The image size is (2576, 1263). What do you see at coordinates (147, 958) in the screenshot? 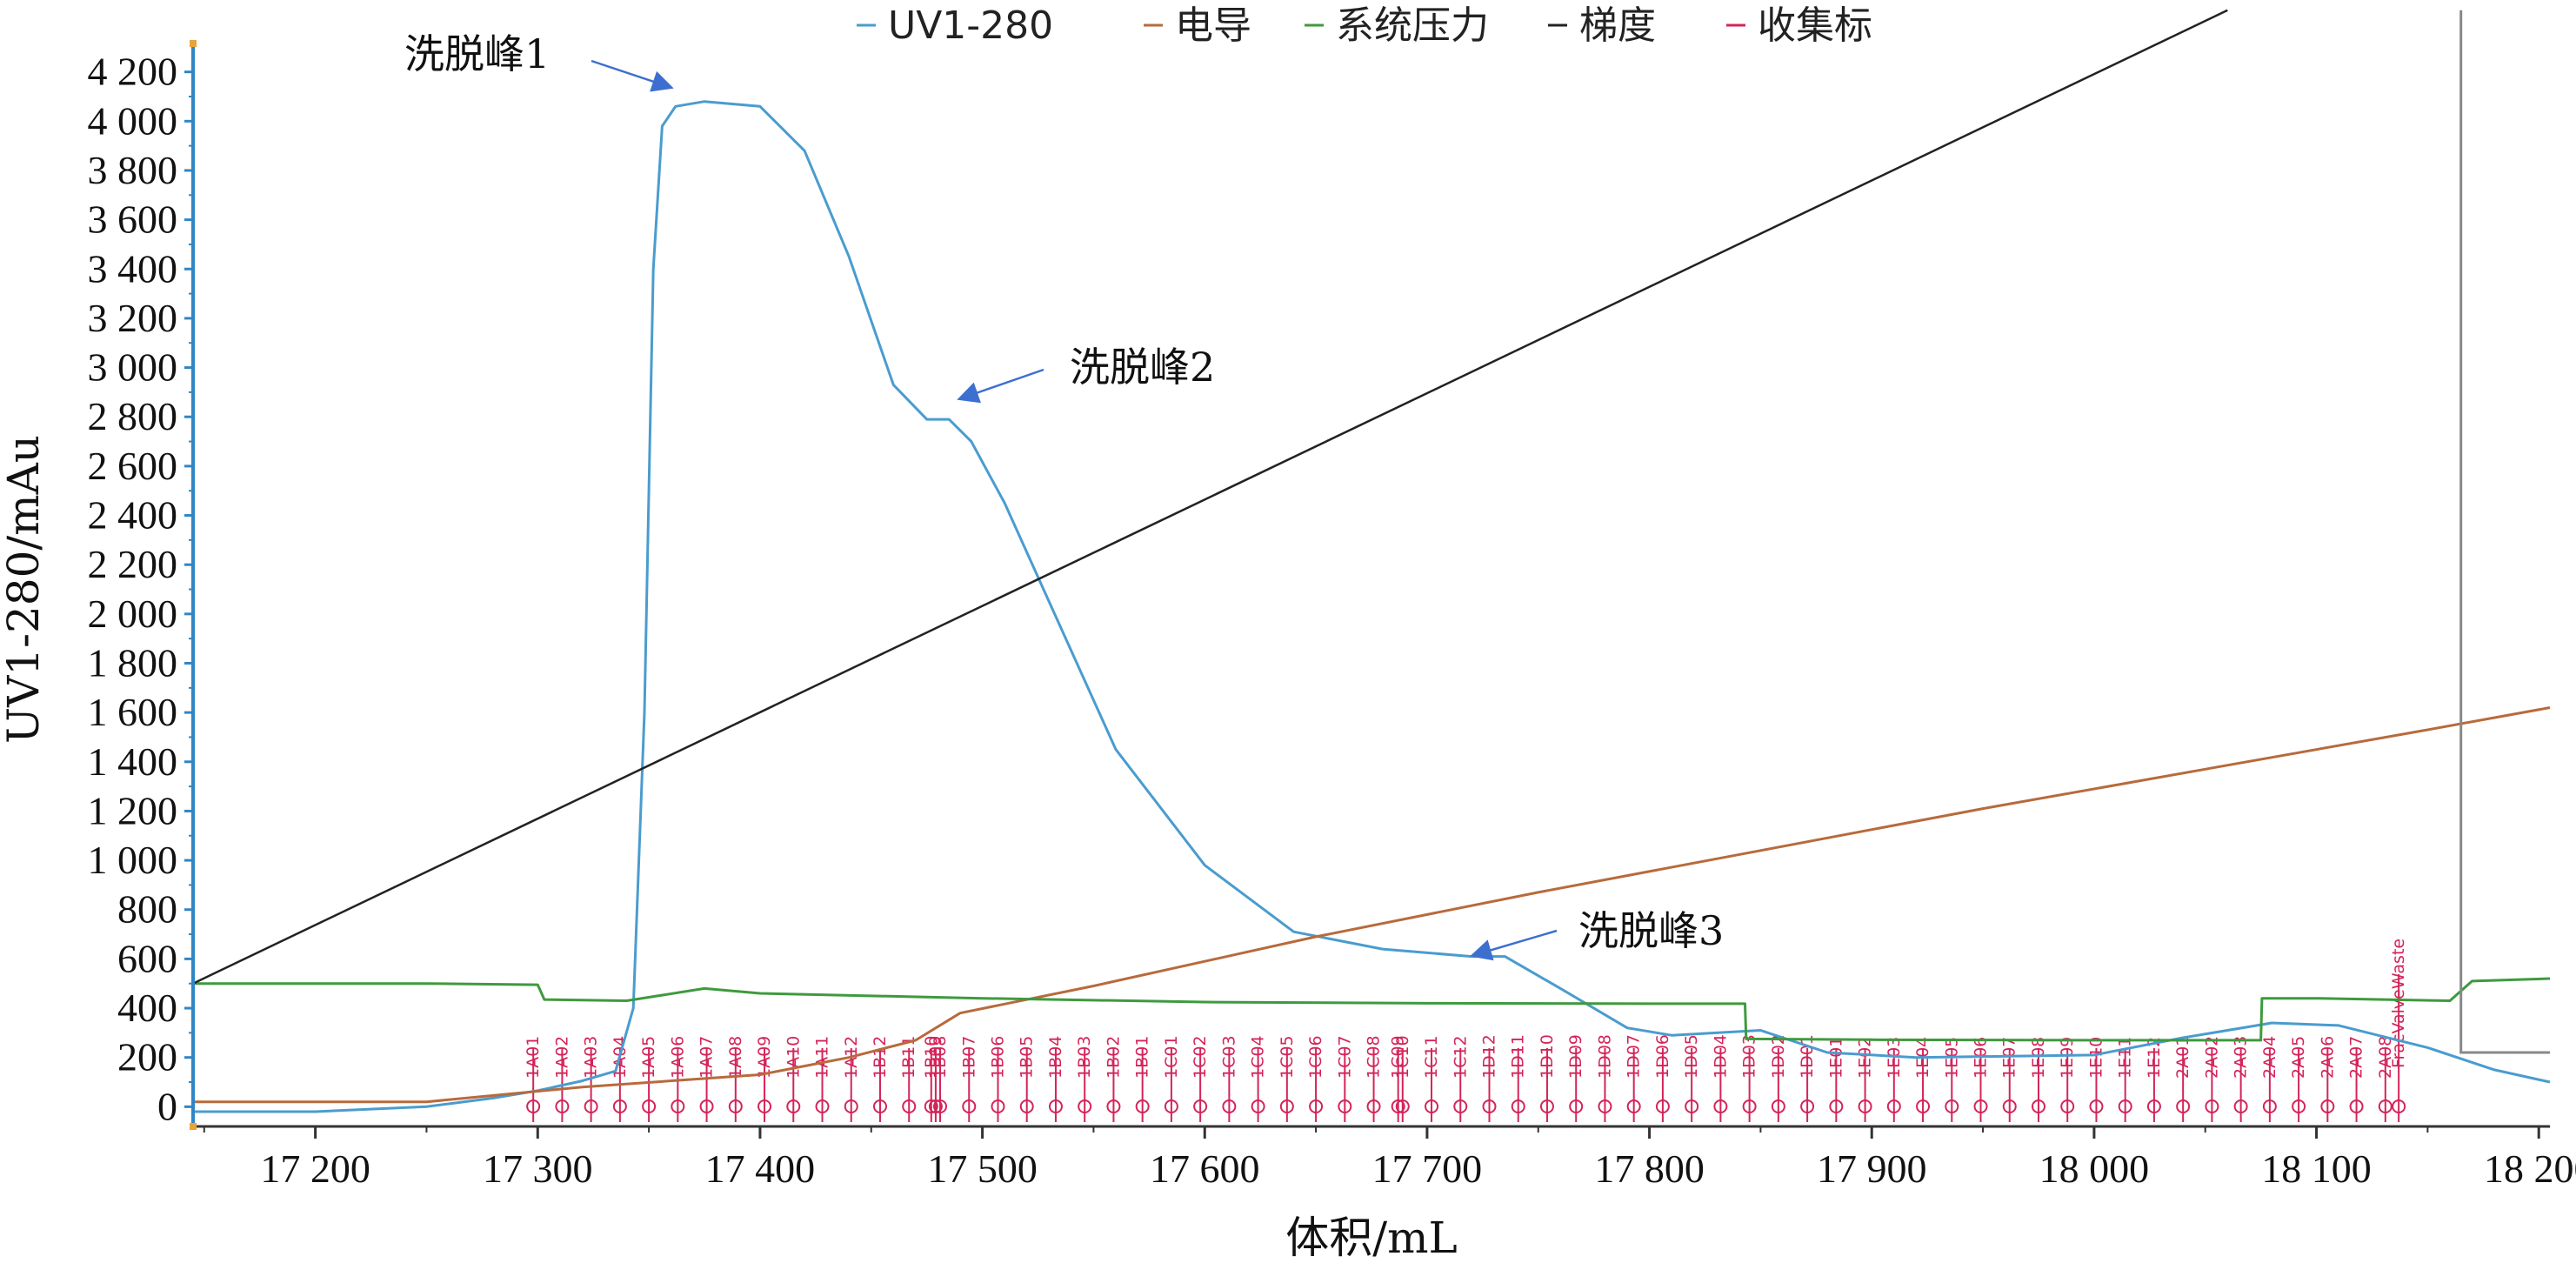
I see `y-tick-label: 600` at bounding box center [147, 958].